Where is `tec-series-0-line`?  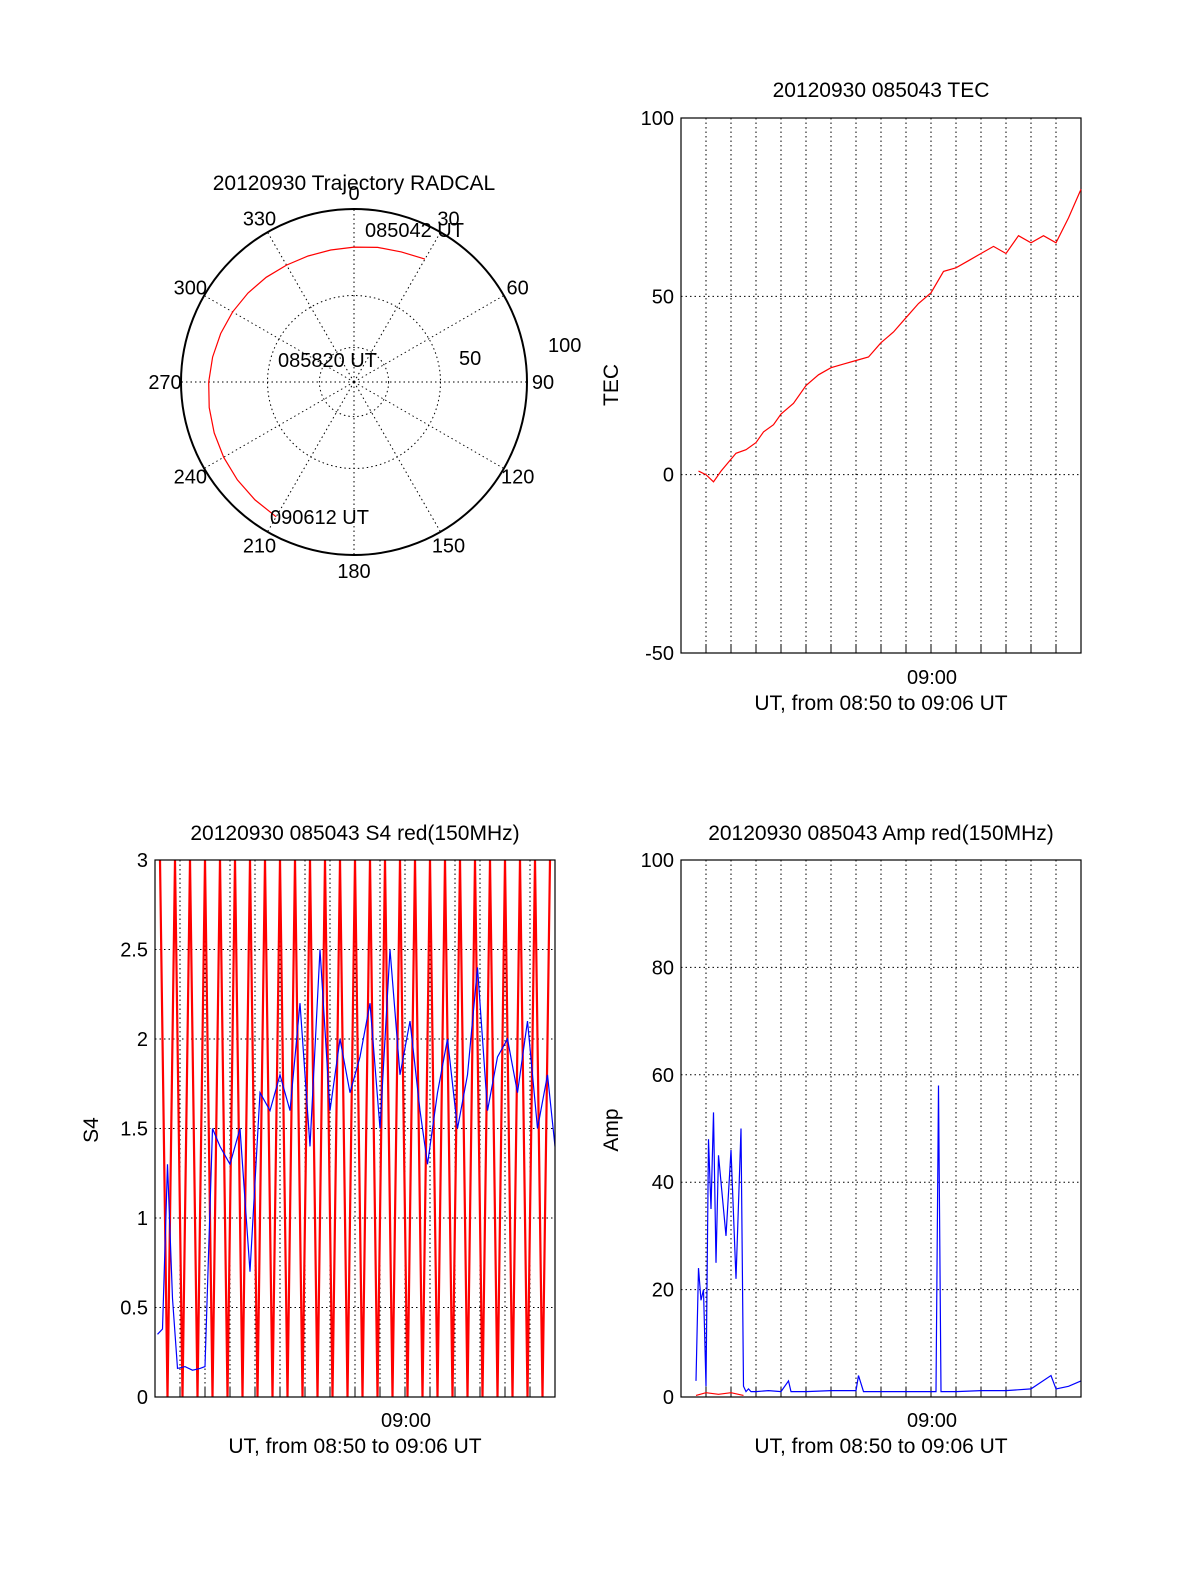
tec-series-0-line is located at coordinates (890, 336).